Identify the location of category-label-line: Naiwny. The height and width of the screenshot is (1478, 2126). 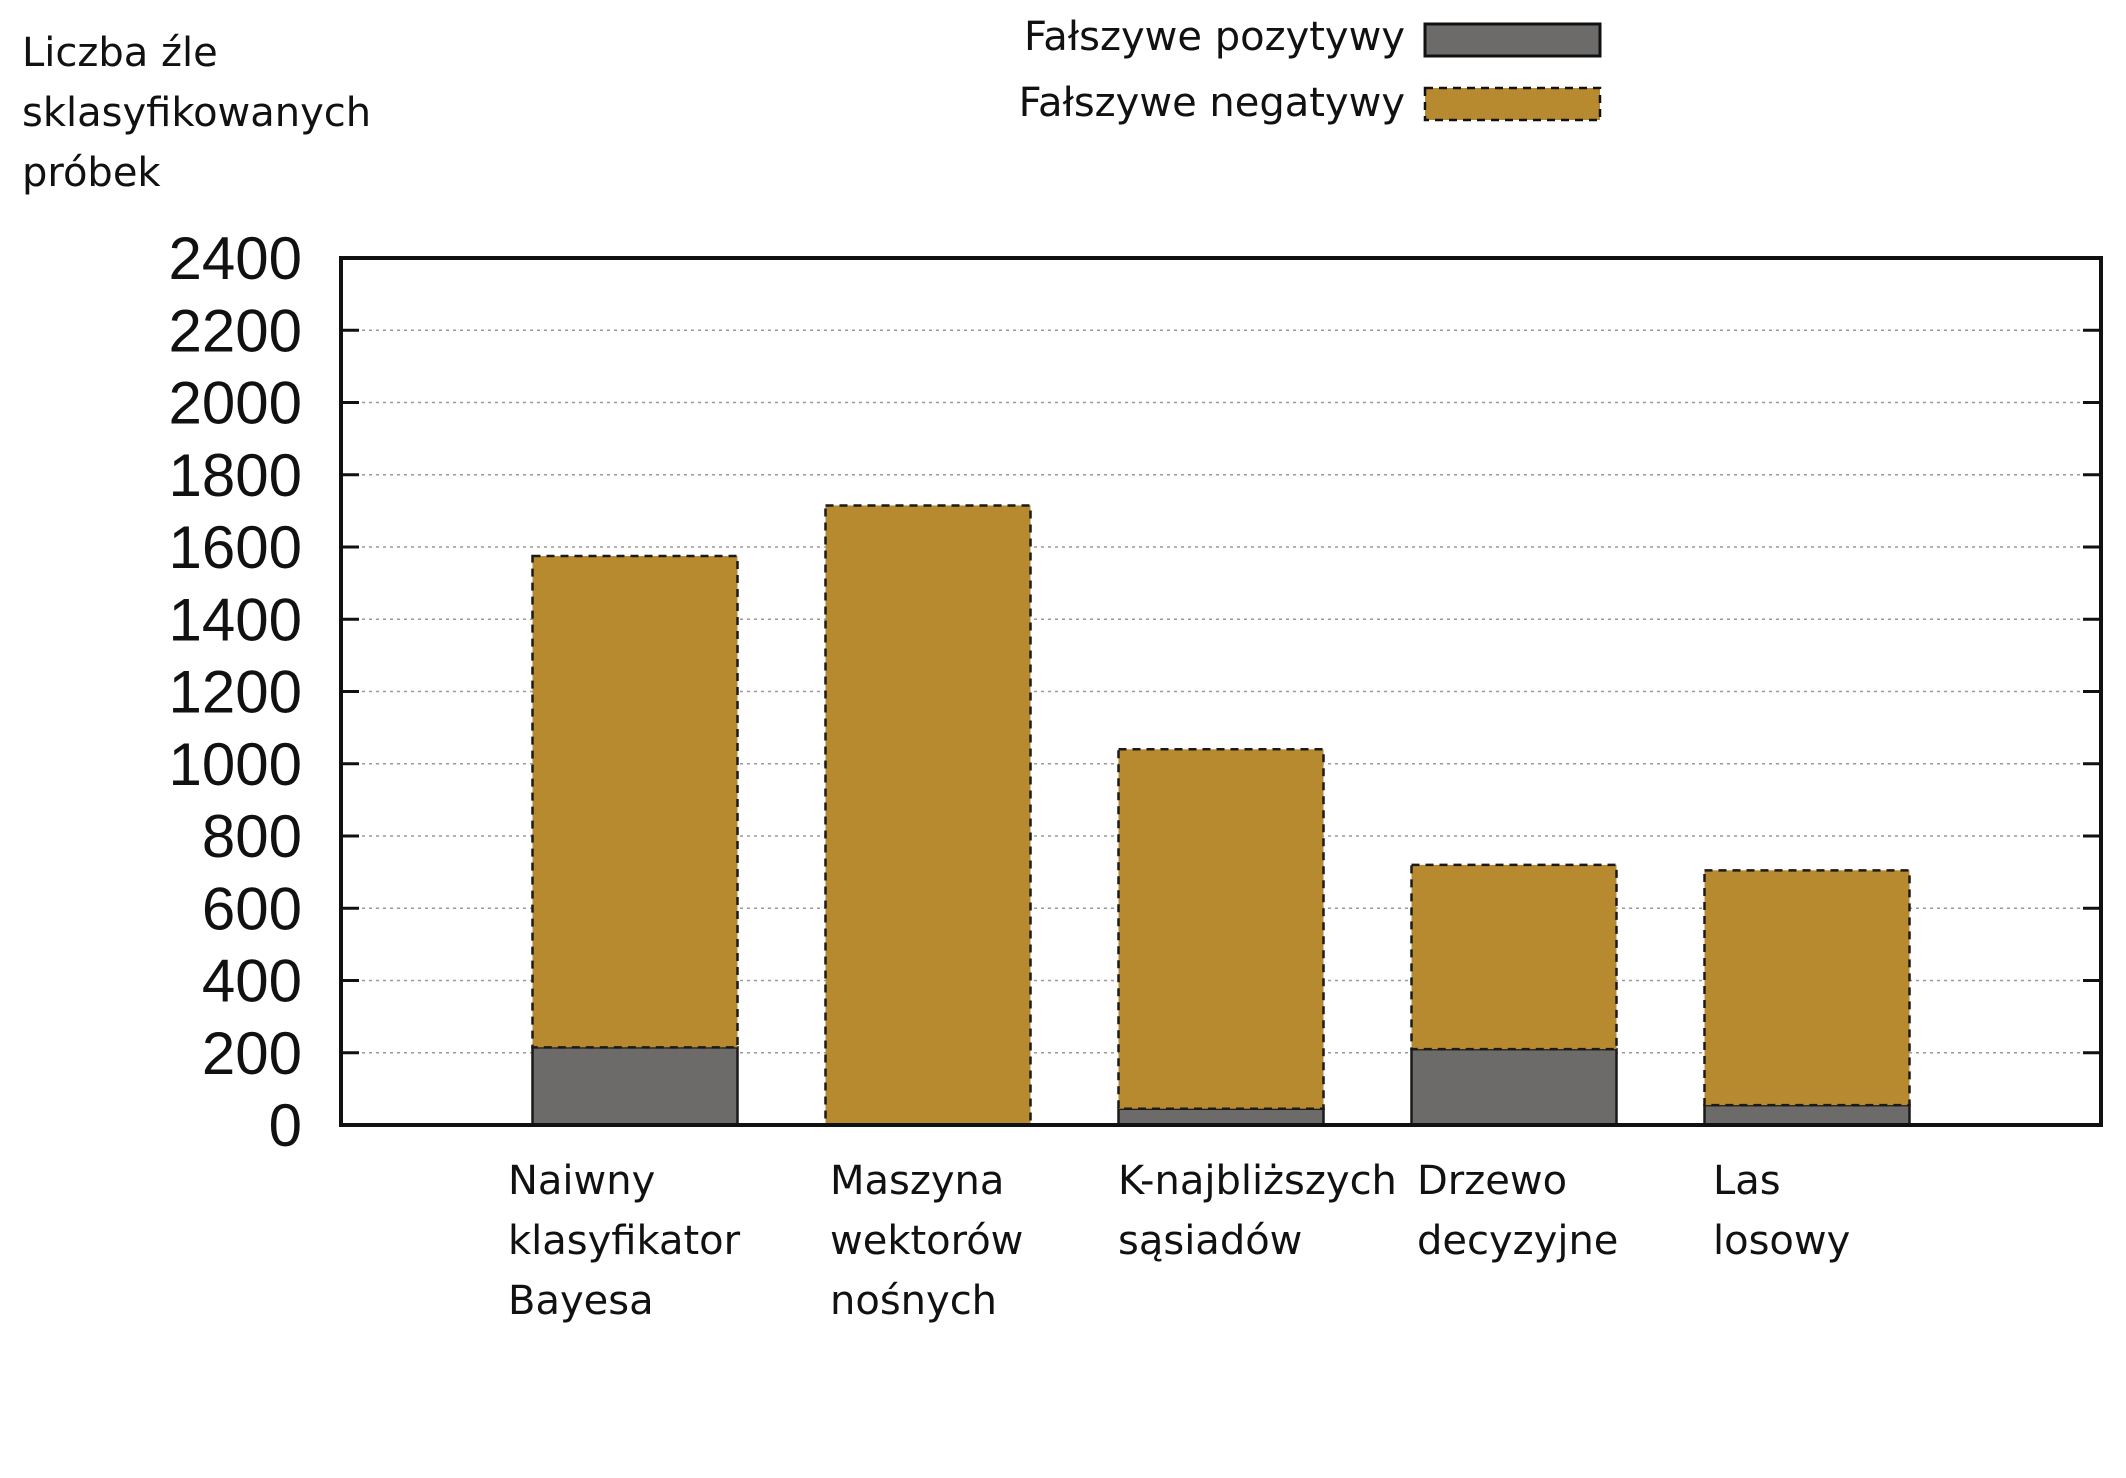
(581, 1181).